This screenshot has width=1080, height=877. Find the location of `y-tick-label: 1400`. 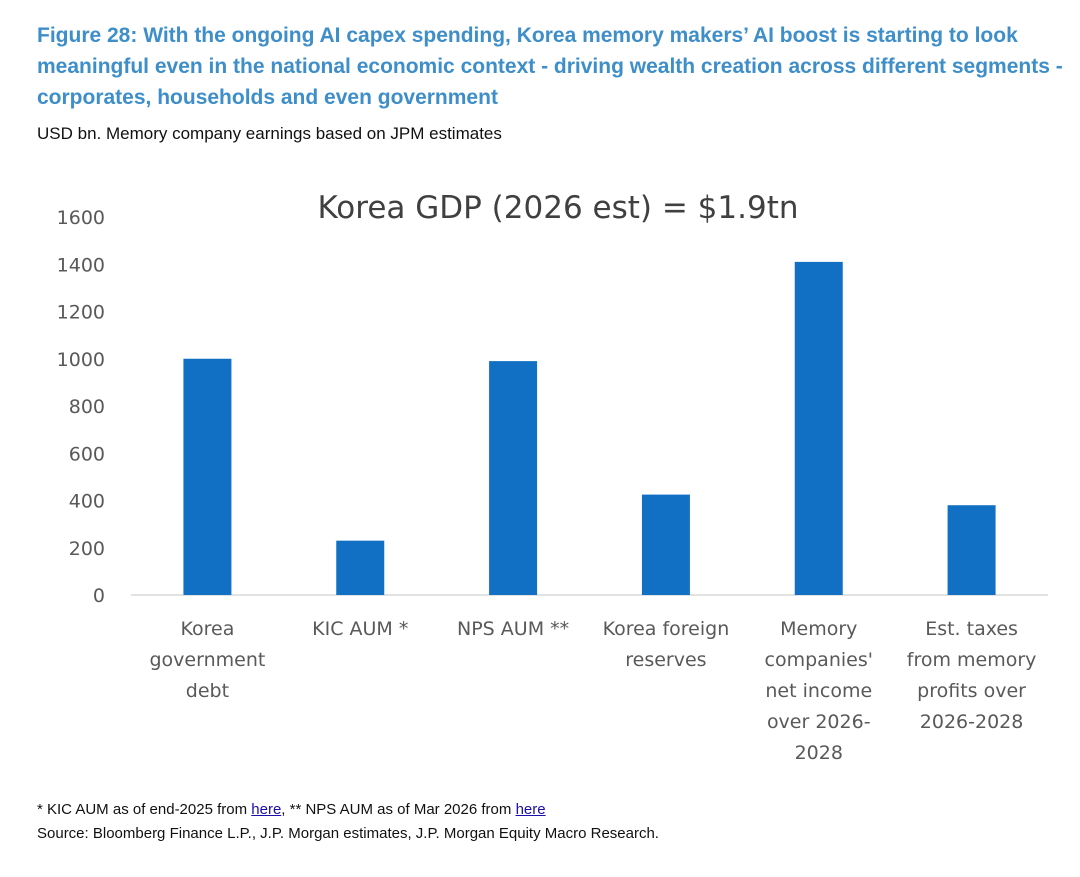

y-tick-label: 1400 is located at coordinates (81, 265).